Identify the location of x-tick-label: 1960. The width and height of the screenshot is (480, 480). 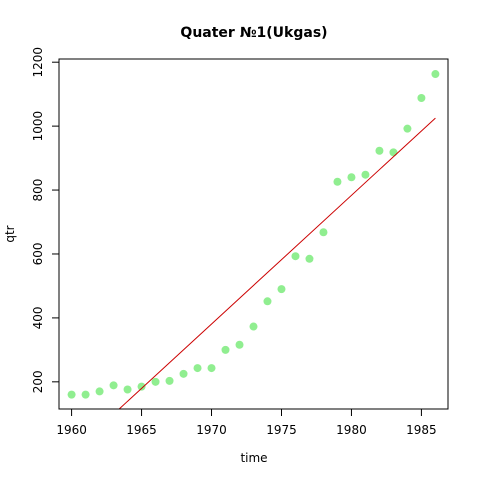
(71, 430).